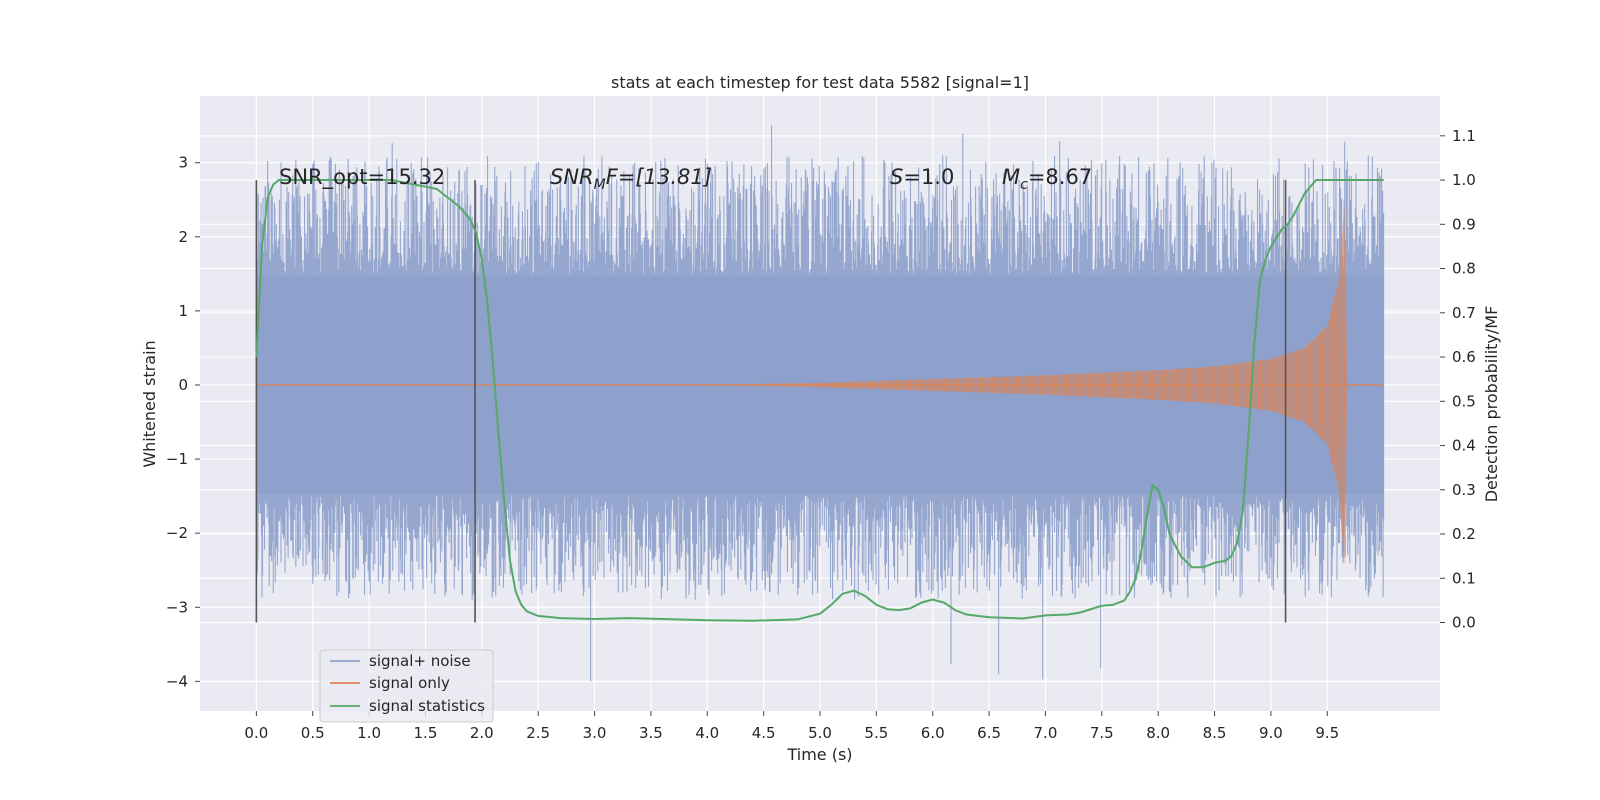 This screenshot has width=1600, height=800. I want to click on y2-tick-labels: 1.1 1.0 0.9 0.8 0.7 0.6 0.5 0.4 0.3 0.2 0.1 0.0, so click(1458, 379).